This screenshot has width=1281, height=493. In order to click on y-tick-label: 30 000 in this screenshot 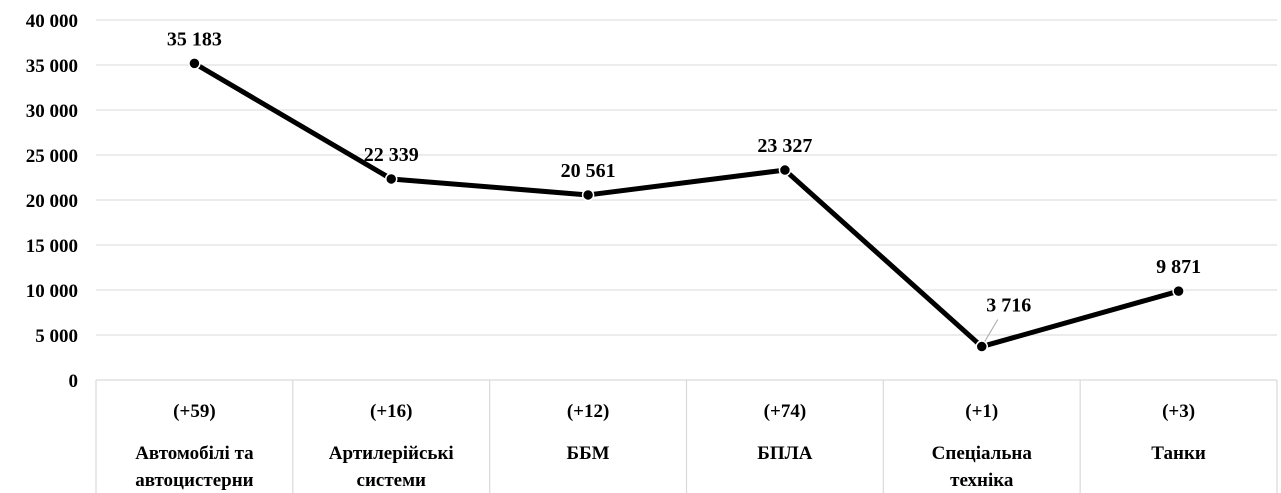, I will do `click(52, 111)`.